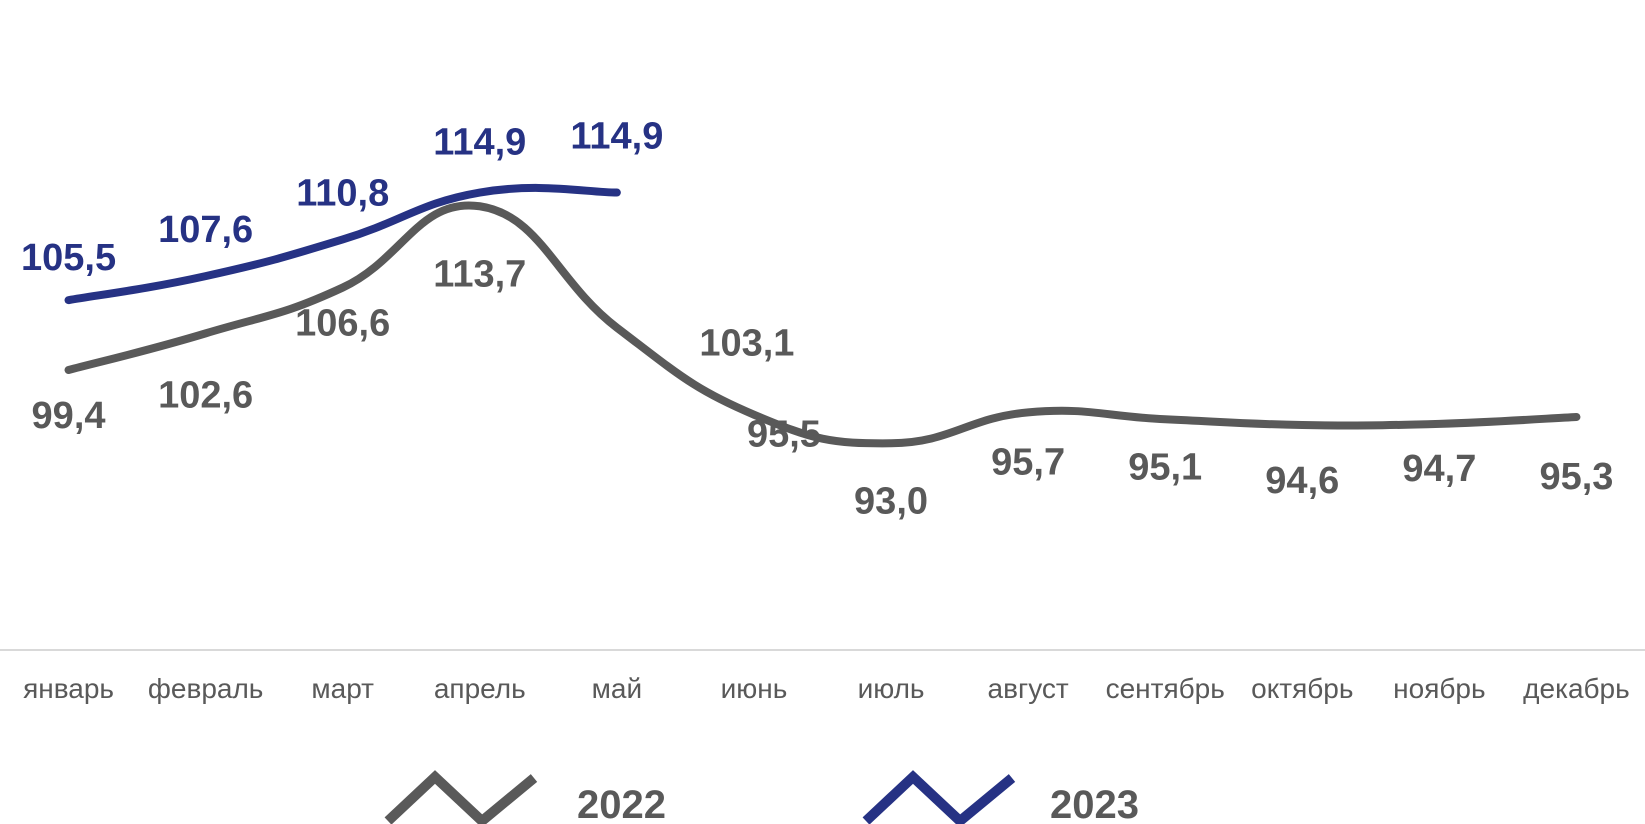 This screenshot has height=824, width=1645. What do you see at coordinates (342, 194) in the screenshot?
I see `data-label-2023-2: 110,8` at bounding box center [342, 194].